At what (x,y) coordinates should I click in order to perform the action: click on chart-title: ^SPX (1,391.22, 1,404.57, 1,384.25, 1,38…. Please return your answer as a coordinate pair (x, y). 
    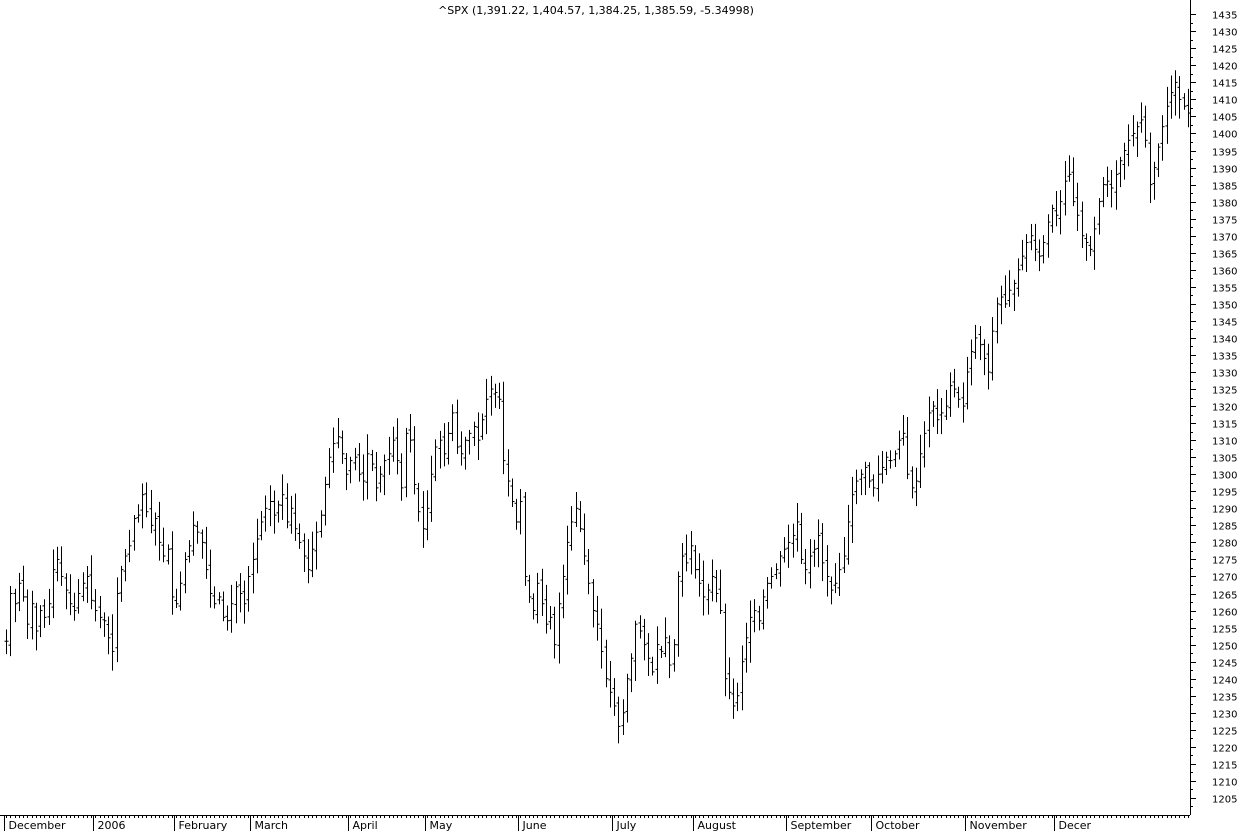
    Looking at the image, I should click on (596, 10).